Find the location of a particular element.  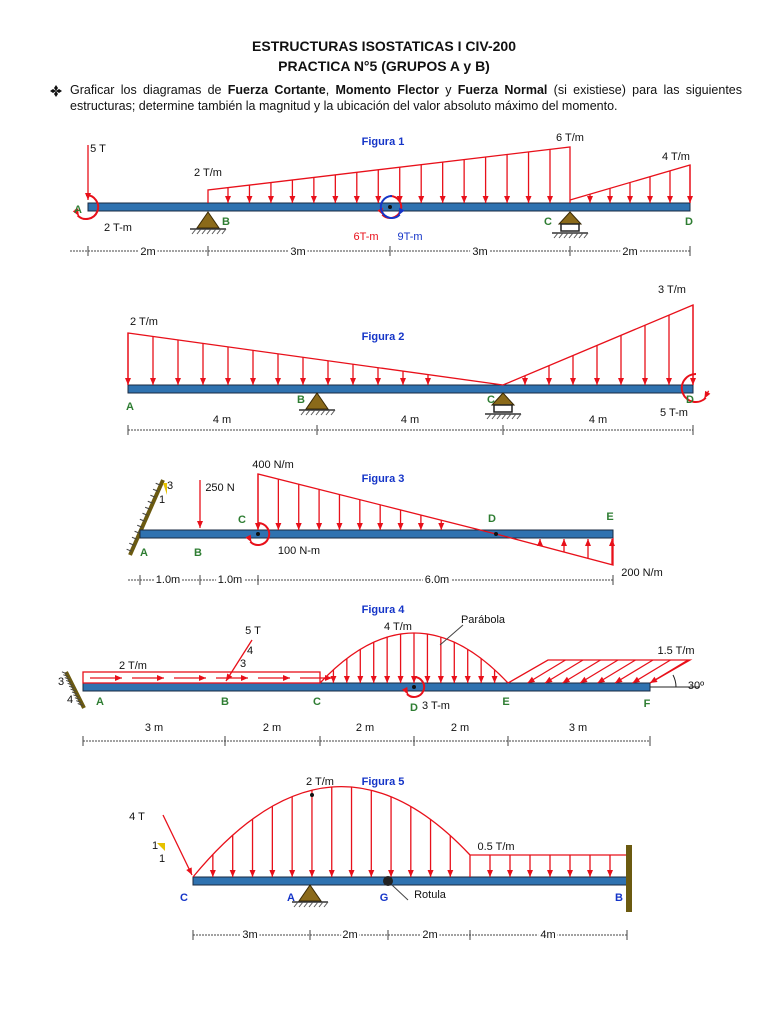

figure-label: 4 is located at coordinates (70, 700).